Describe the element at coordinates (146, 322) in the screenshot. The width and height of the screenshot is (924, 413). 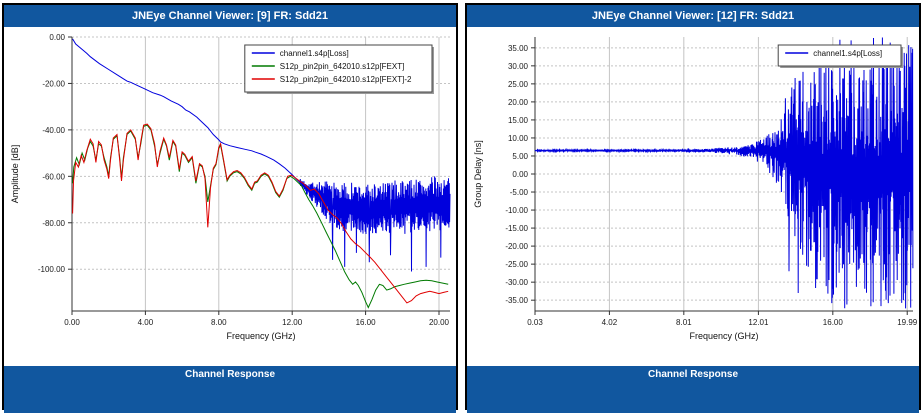
I see `x-tick-label: 4.00` at that location.